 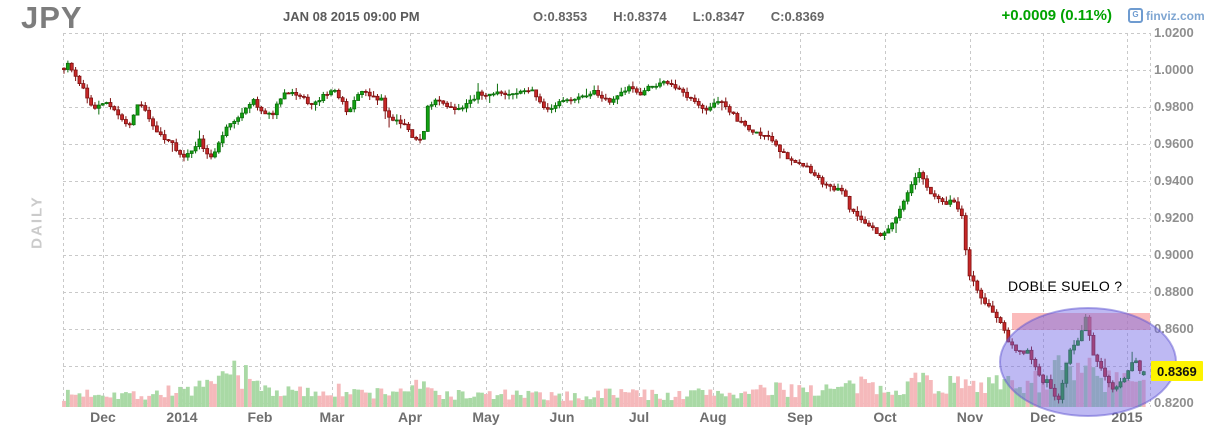 What do you see at coordinates (1174, 328) in the screenshot?
I see `price-axis-label: 0.8600` at bounding box center [1174, 328].